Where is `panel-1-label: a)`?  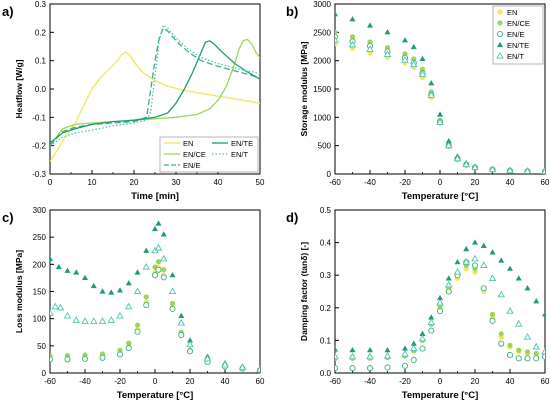 panel-1-label: a) is located at coordinates (8, 11).